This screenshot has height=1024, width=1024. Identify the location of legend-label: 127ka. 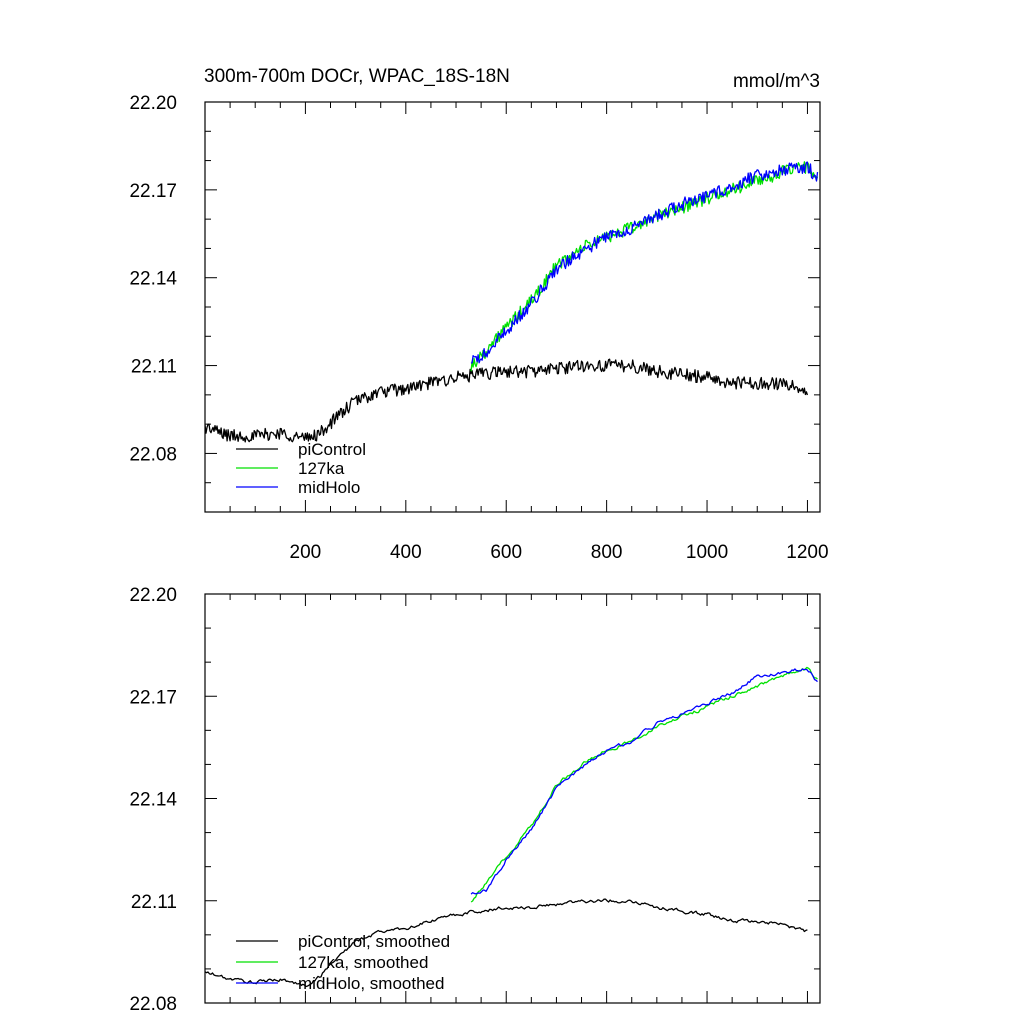
(321, 468).